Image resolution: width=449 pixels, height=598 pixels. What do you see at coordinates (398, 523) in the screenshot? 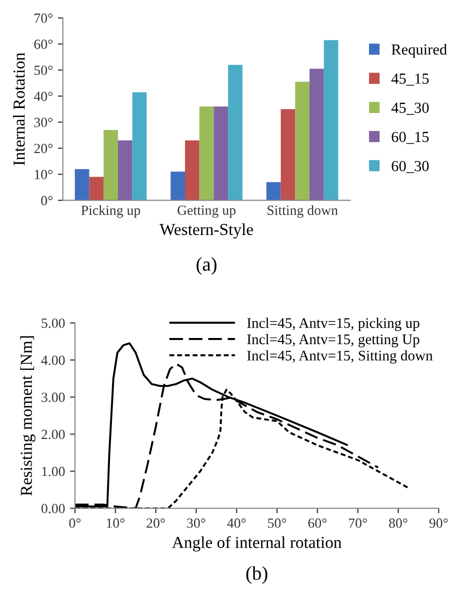
I see `x-tick-label: 80°` at bounding box center [398, 523].